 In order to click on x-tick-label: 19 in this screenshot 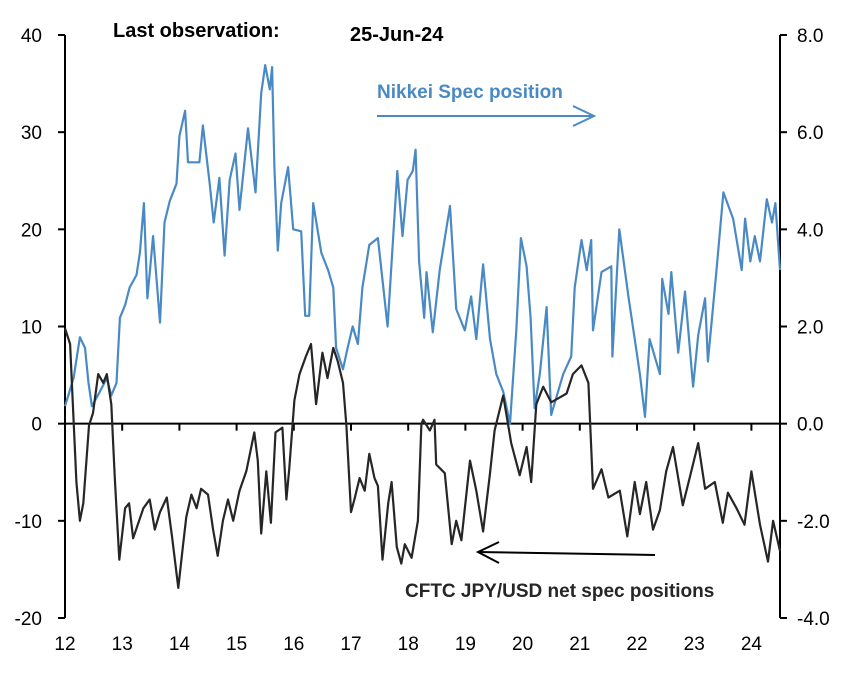, I will do `click(465, 644)`.